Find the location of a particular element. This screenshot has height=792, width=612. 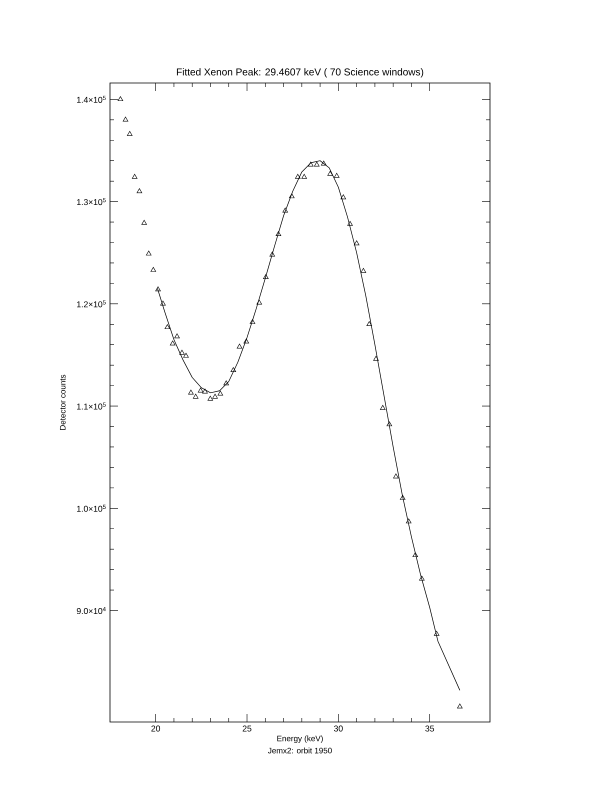

x-tick-label: 25 is located at coordinates (247, 729).